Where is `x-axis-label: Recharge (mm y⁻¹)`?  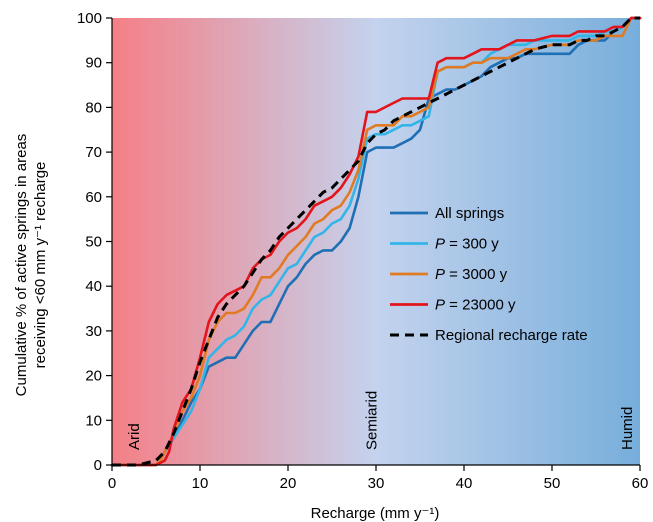 x-axis-label: Recharge (mm y⁻¹) is located at coordinates (375, 513).